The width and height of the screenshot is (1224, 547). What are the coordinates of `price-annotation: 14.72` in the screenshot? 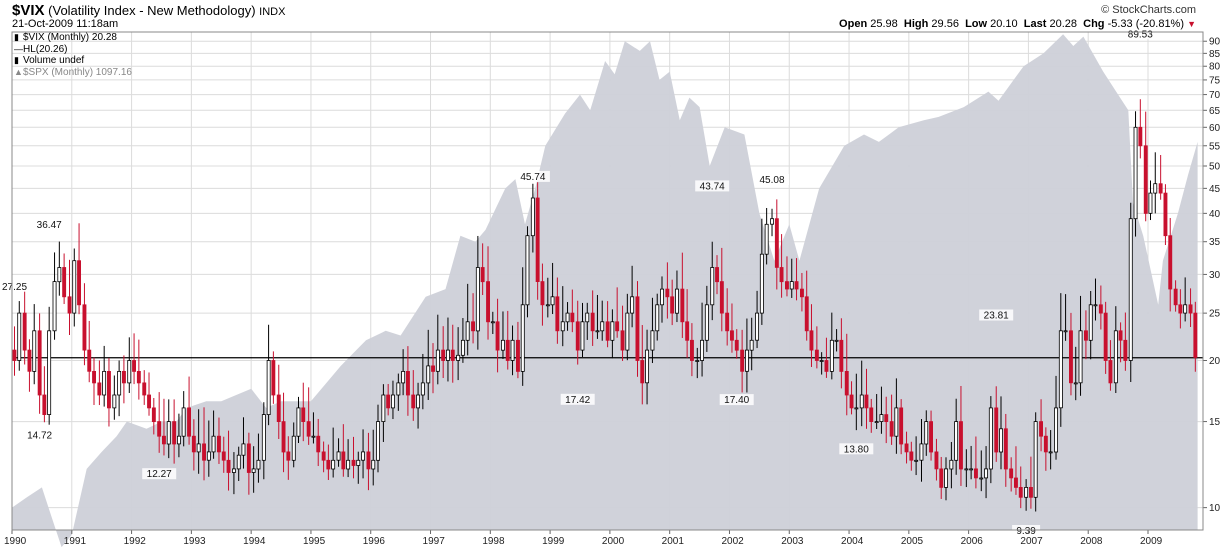 It's located at (39, 435).